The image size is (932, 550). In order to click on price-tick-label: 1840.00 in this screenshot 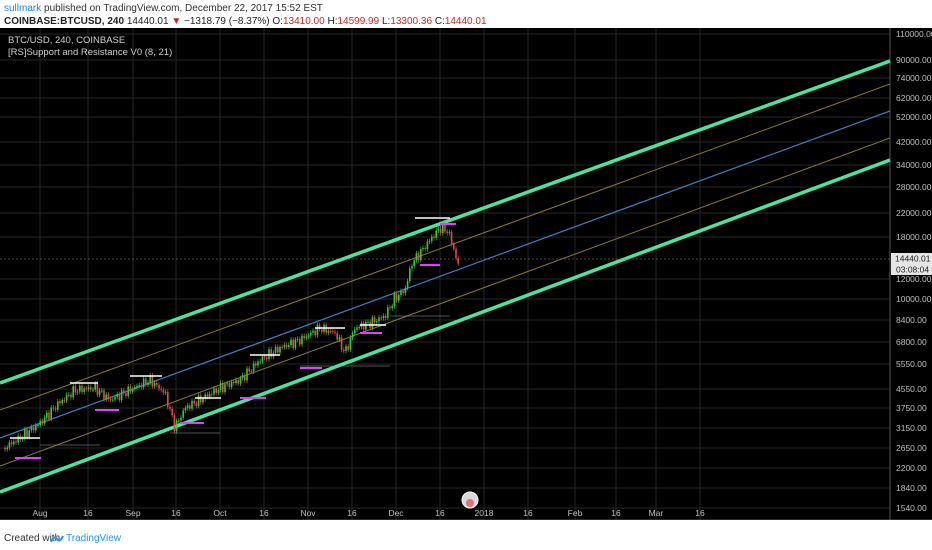, I will do `click(911, 488)`.